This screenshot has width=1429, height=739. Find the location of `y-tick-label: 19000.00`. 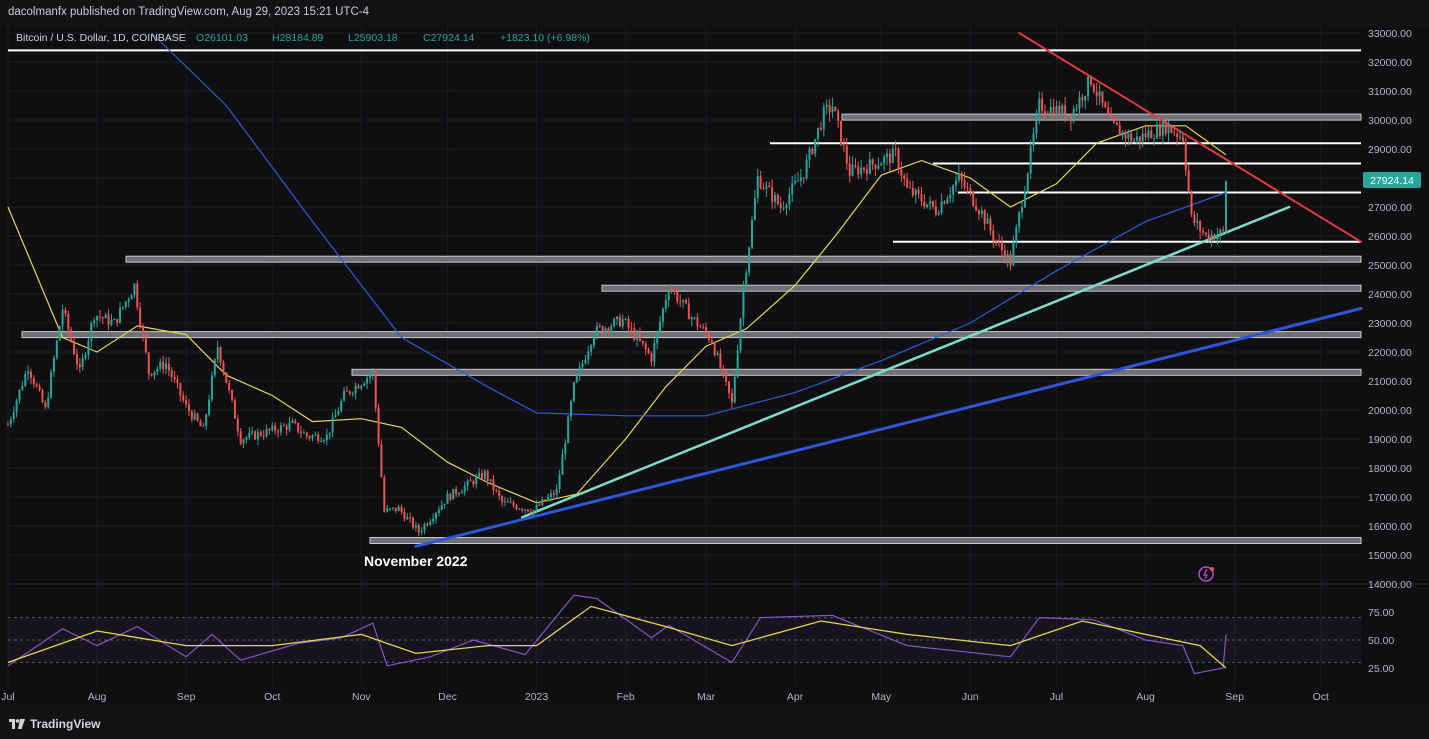

y-tick-label: 19000.00 is located at coordinates (1390, 440).